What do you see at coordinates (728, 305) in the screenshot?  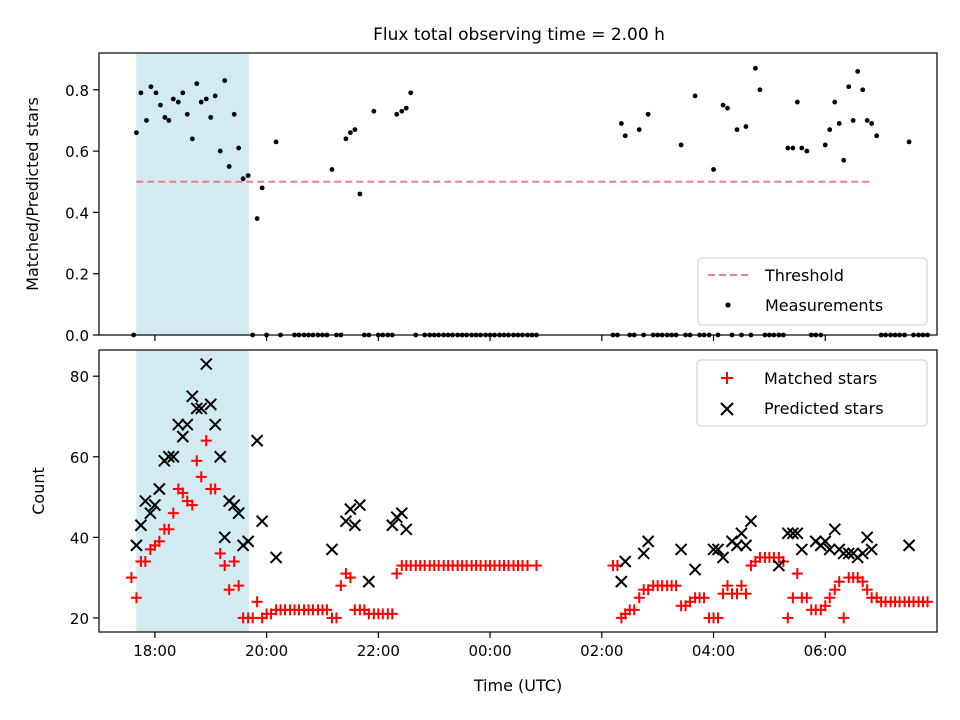 I see `legend-measurements-swatch` at bounding box center [728, 305].